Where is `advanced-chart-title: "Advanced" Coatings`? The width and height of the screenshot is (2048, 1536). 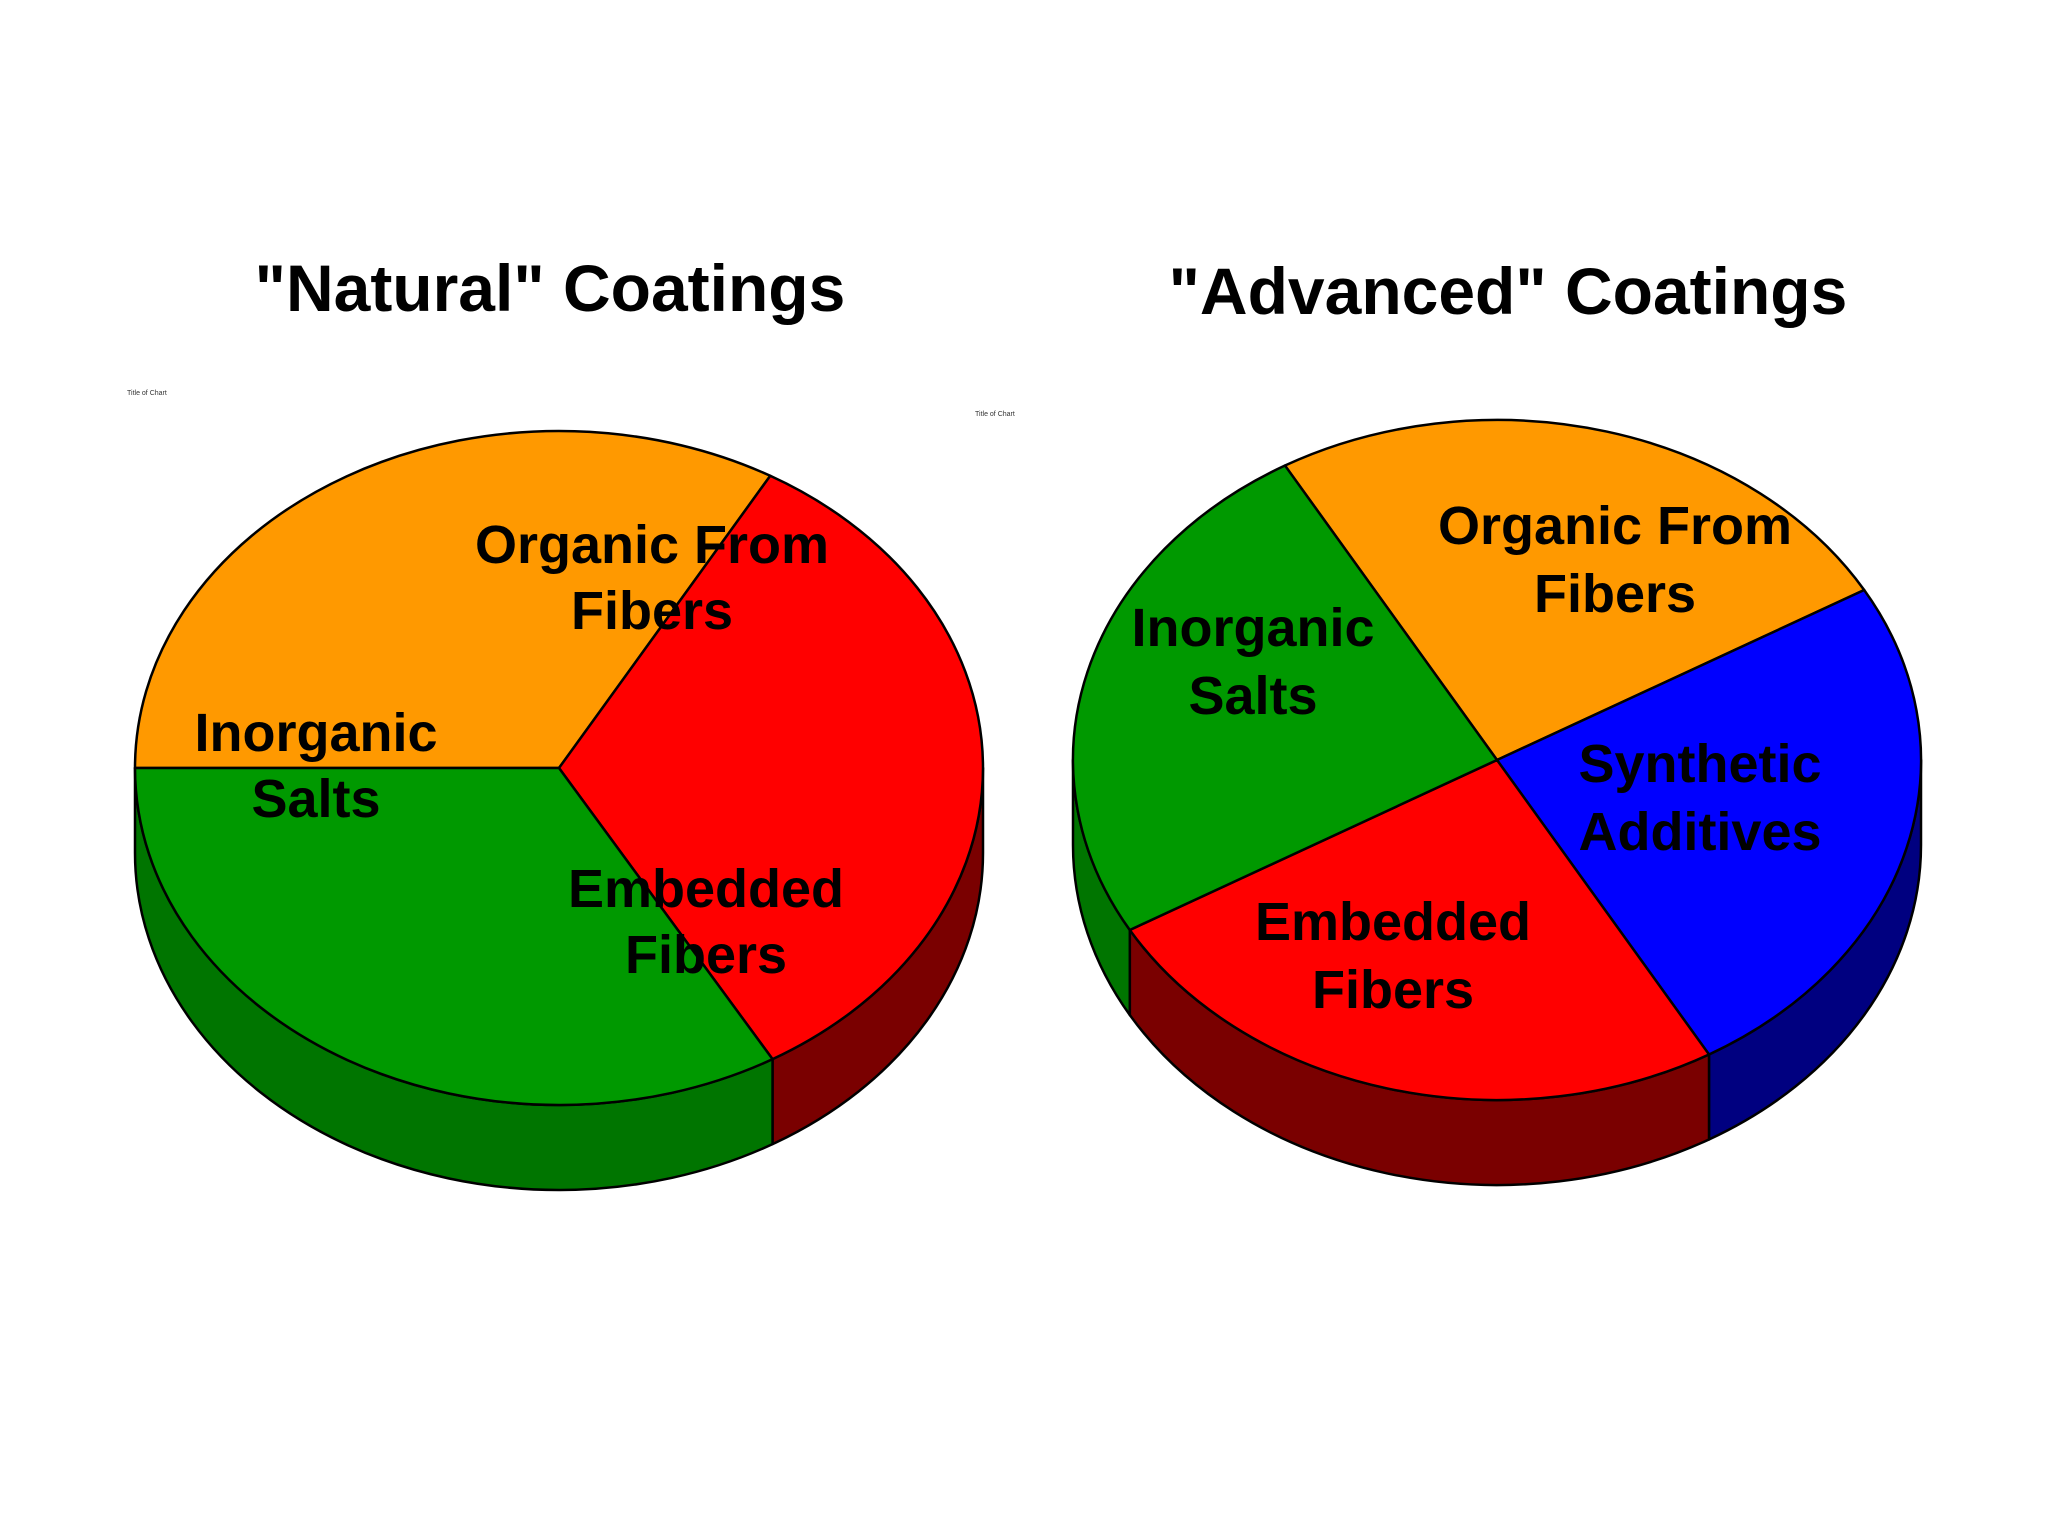 advanced-chart-title: "Advanced" Coatings is located at coordinates (1508, 291).